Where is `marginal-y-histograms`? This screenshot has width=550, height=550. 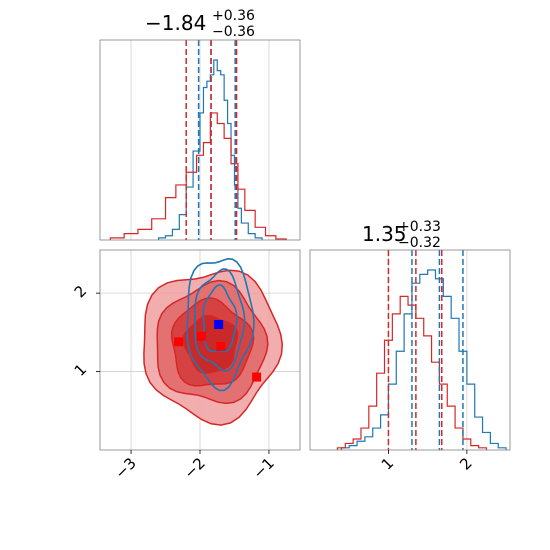
marginal-y-histograms is located at coordinates (421, 359).